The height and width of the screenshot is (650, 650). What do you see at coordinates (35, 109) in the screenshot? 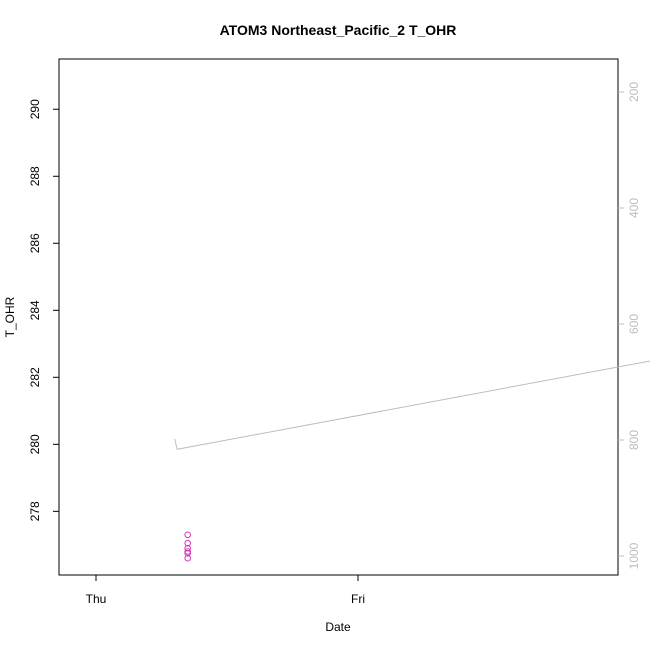
I see `y-tick-label: 290` at bounding box center [35, 109].